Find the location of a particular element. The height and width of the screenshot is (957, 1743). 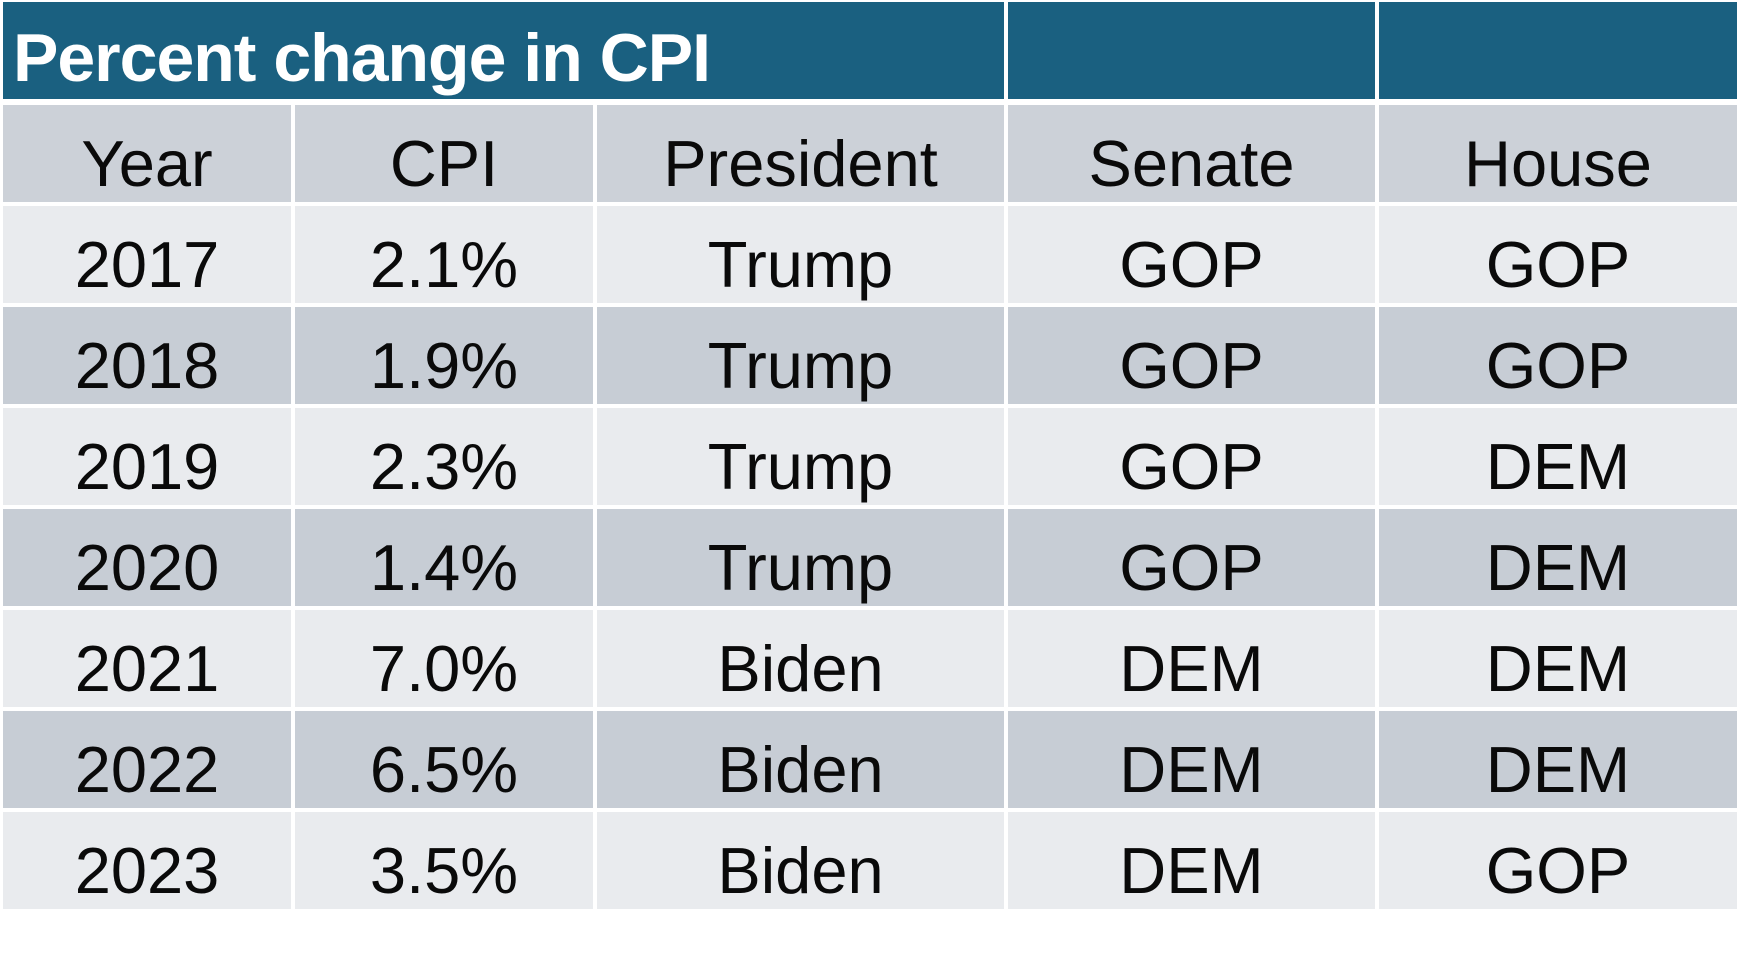

table-cell: 2021 is located at coordinates (147, 658).